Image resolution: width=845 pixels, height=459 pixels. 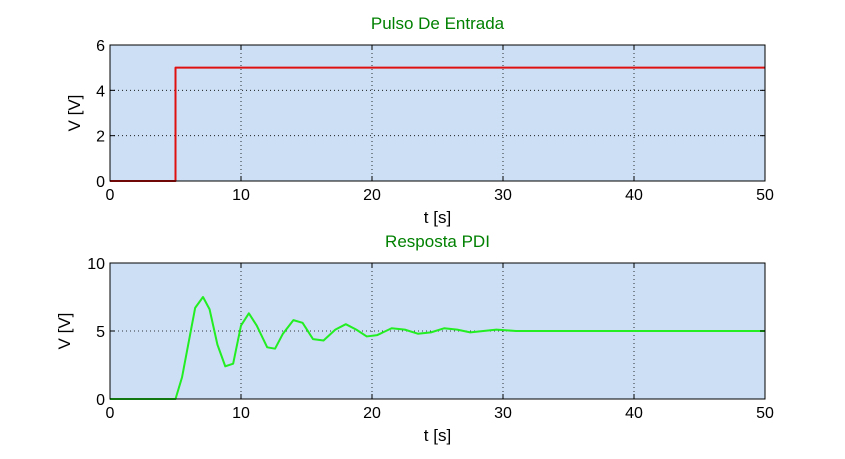 What do you see at coordinates (437, 241) in the screenshot?
I see `chart-title: Resposta PDI` at bounding box center [437, 241].